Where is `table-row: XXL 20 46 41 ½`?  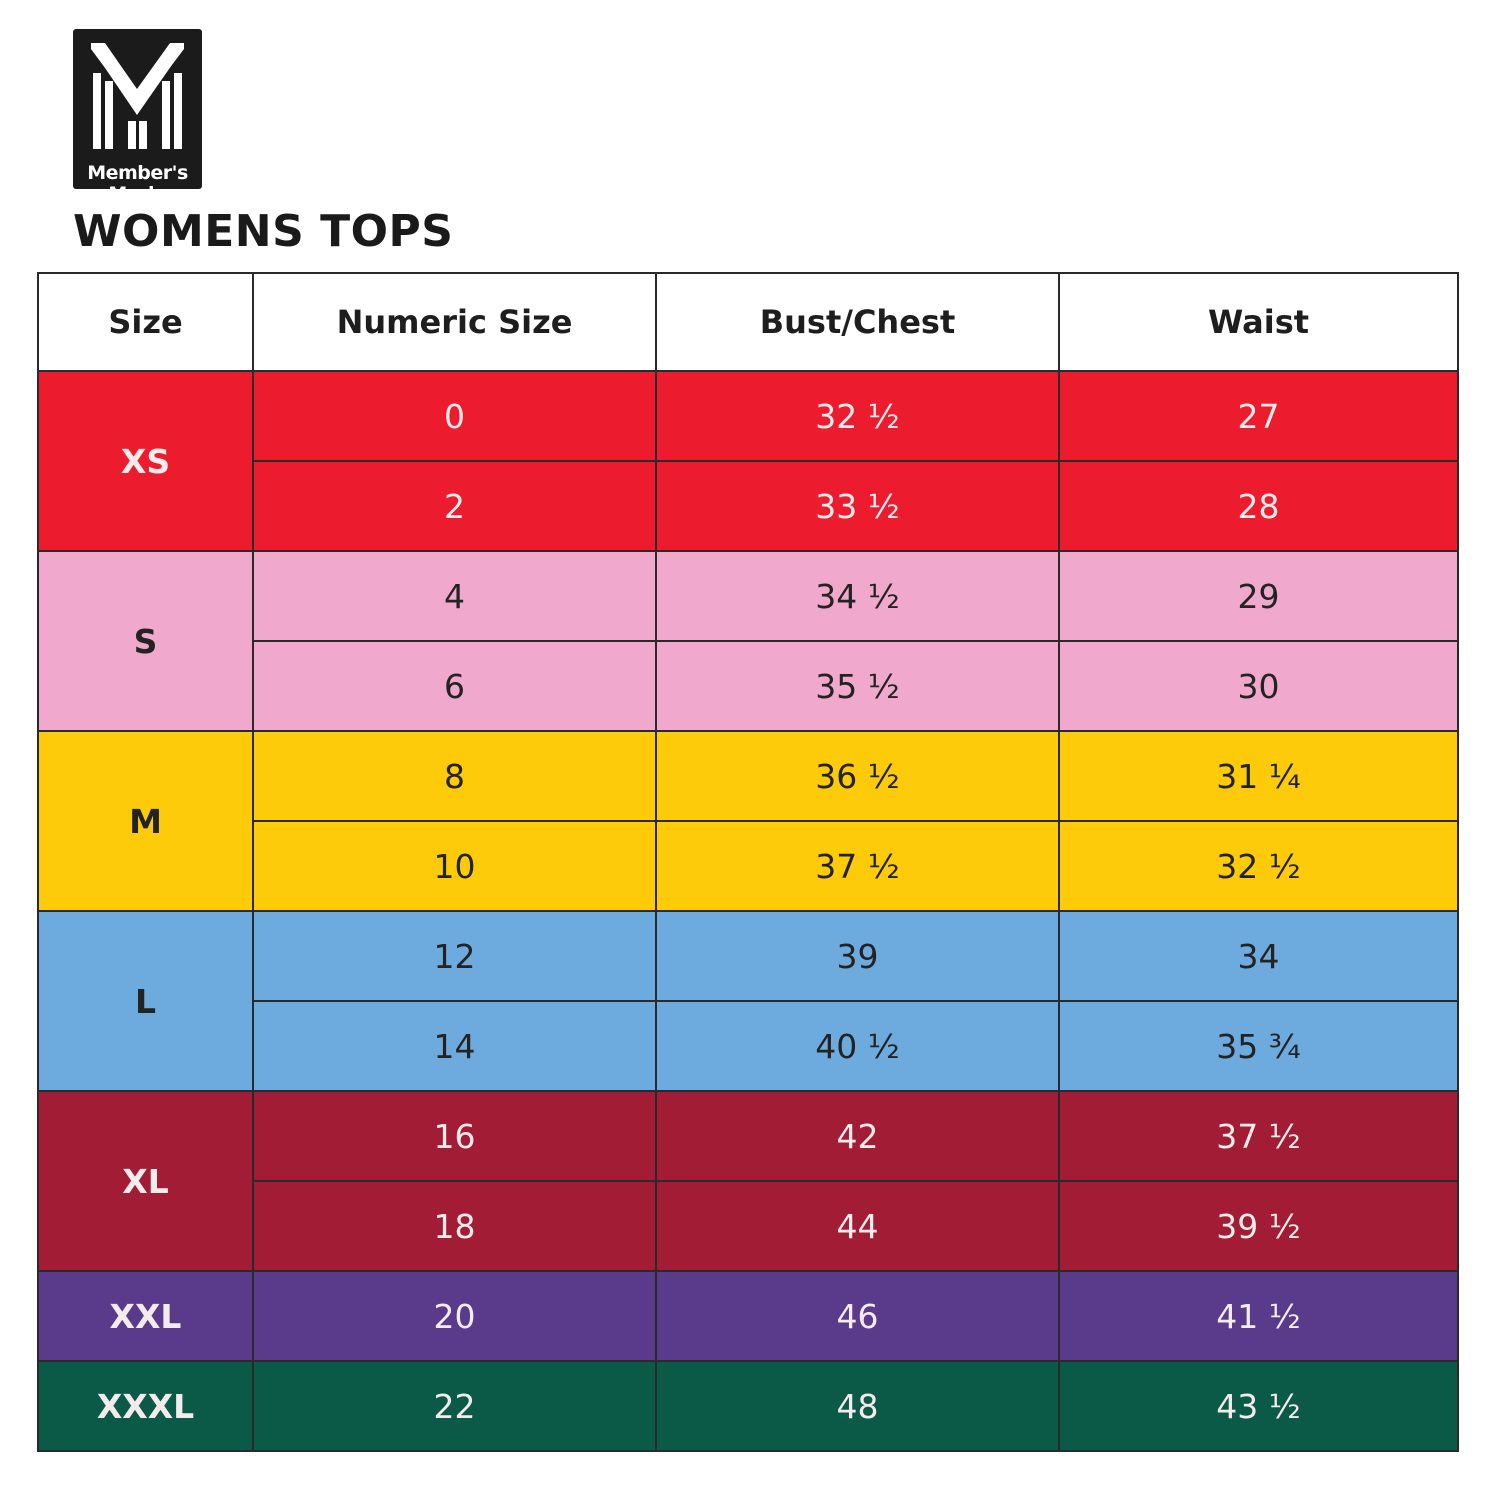
table-row: XXL 20 46 41 ½ is located at coordinates (748, 1316).